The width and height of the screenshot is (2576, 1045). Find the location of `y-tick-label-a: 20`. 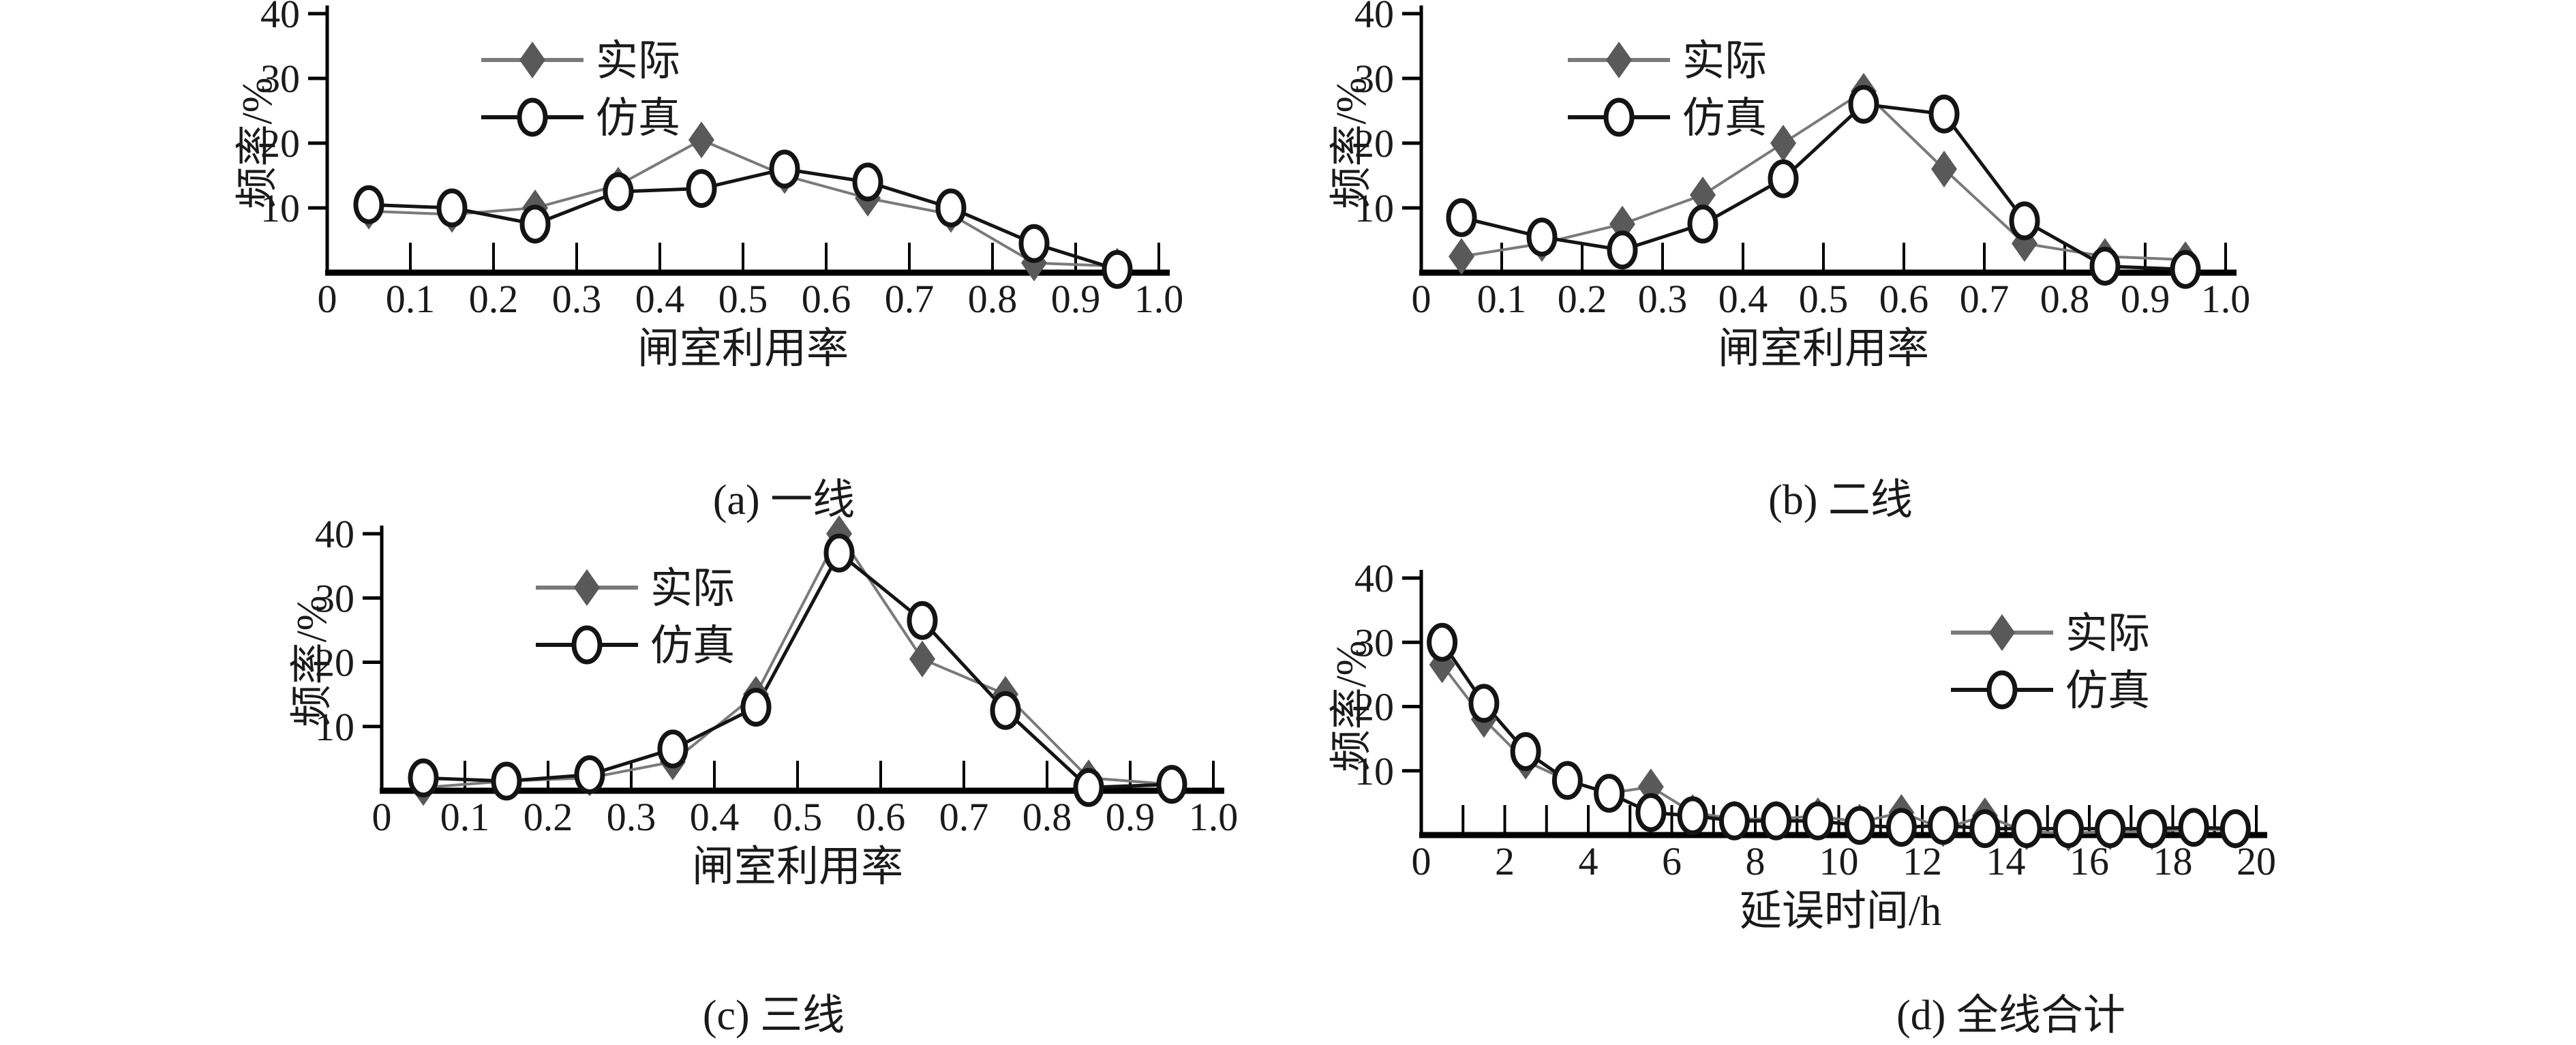

y-tick-label-a: 20 is located at coordinates (280, 143).